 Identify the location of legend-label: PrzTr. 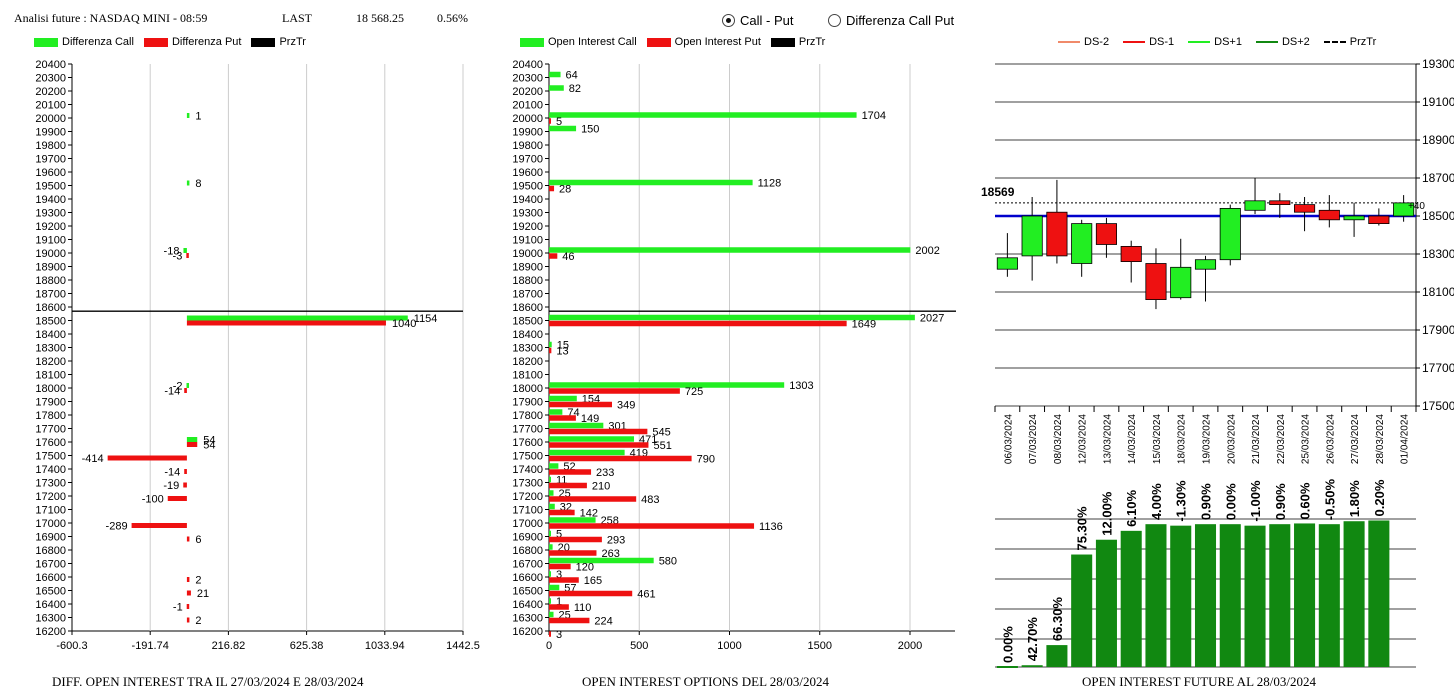
(1363, 42).